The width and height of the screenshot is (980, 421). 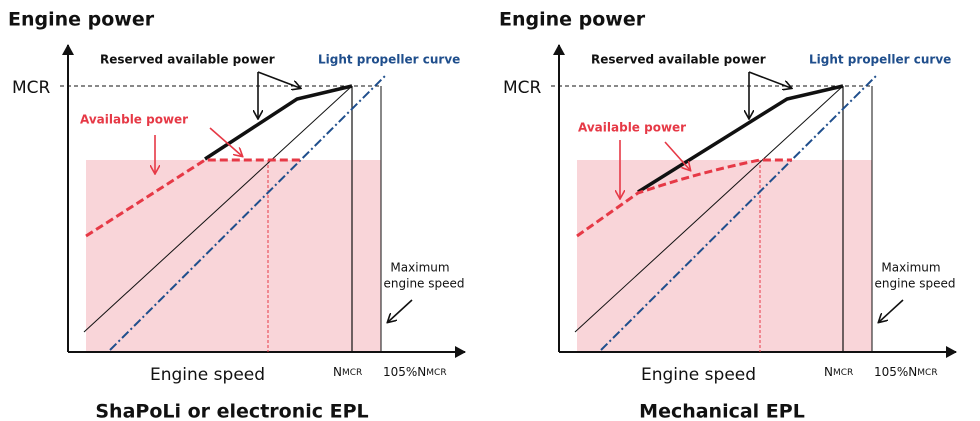 I want to click on reserved-line, so click(x=278, y=122).